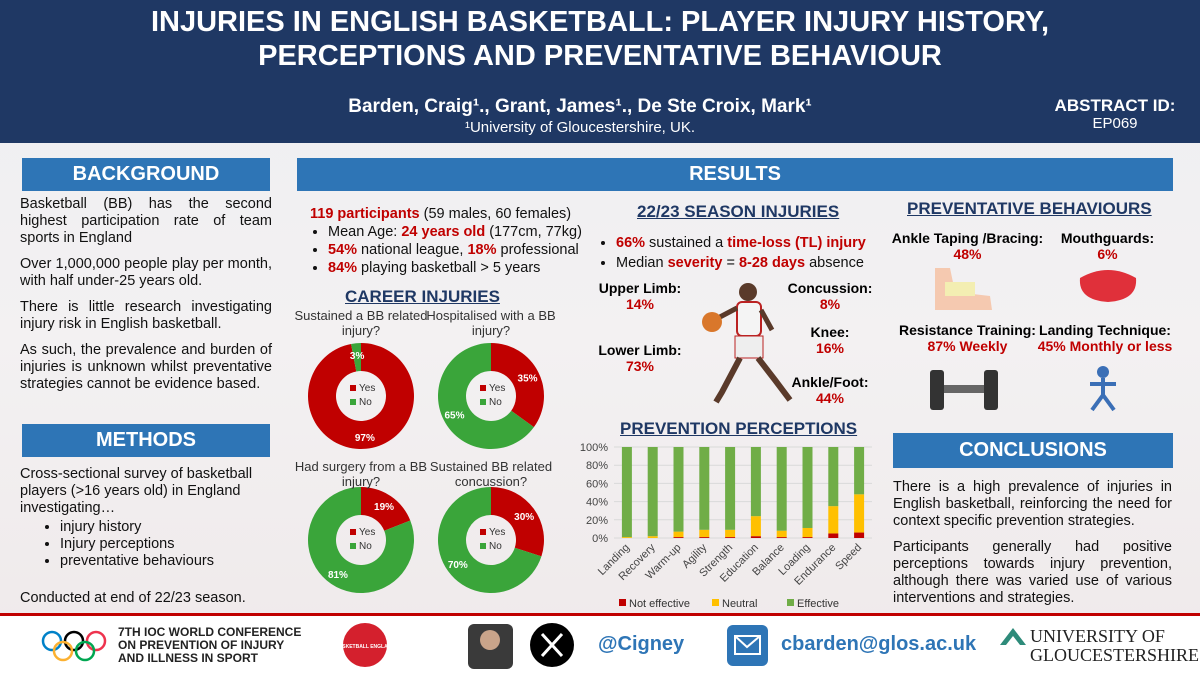 The height and width of the screenshot is (675, 1200). I want to click on pie-title: Hospitalised with a BB injury?, so click(491, 323).